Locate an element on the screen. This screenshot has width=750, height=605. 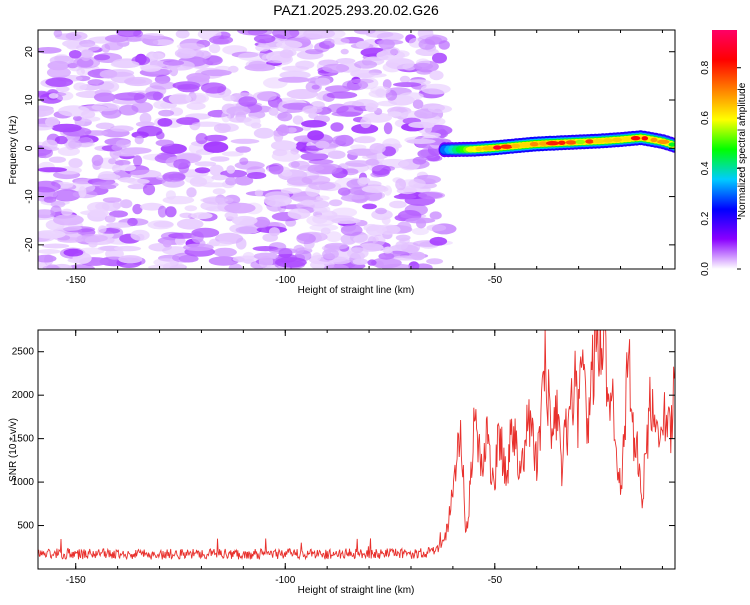
y-tick-label: 10 is located at coordinates (29, 100).